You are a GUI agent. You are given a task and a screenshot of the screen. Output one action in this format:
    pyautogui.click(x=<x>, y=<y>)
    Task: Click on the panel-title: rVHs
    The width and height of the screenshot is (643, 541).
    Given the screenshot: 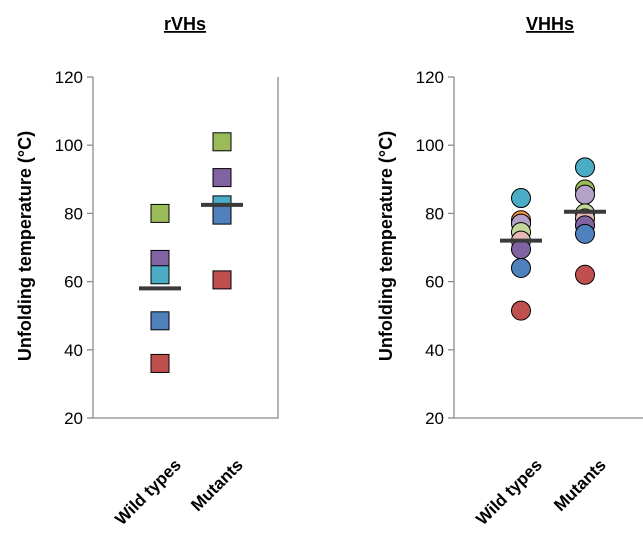 What is the action you would take?
    pyautogui.click(x=185, y=24)
    